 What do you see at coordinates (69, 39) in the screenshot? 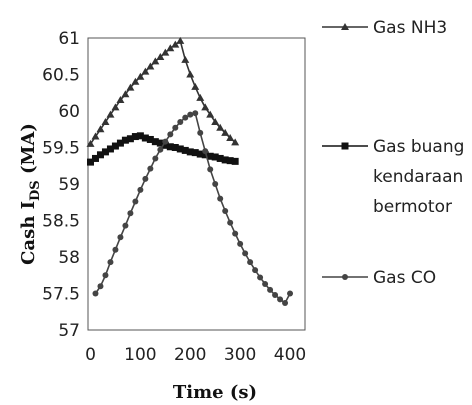
I see `y-tick-label: 61` at bounding box center [69, 39].